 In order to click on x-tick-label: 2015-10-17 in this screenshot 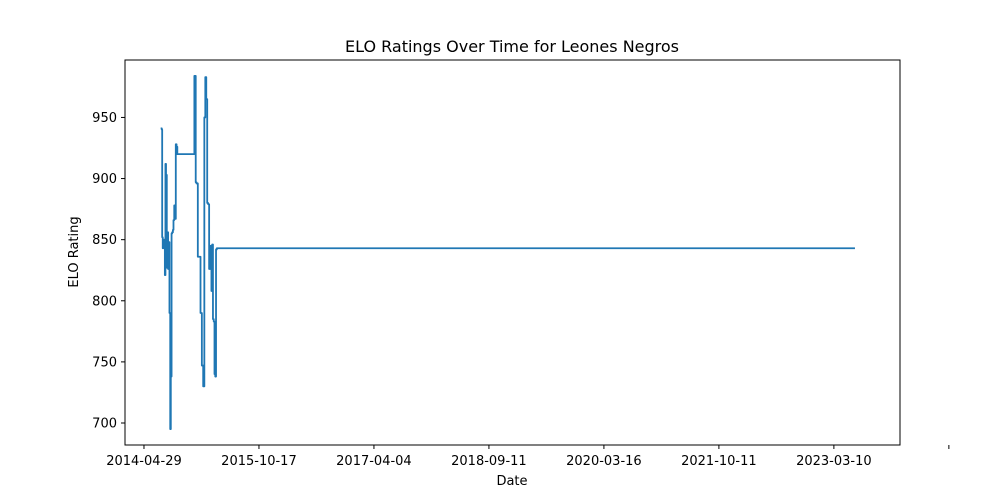, I will do `click(259, 461)`.